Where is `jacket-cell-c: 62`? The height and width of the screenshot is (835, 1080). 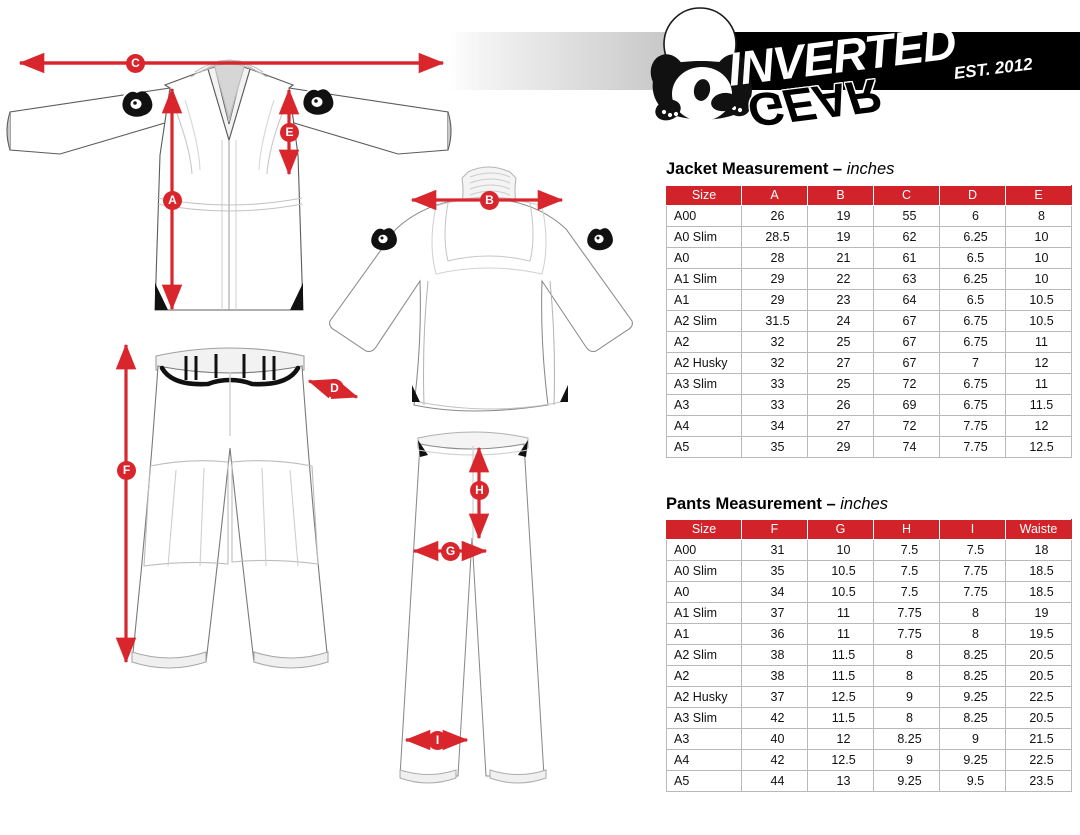
jacket-cell-c: 62 is located at coordinates (906, 237).